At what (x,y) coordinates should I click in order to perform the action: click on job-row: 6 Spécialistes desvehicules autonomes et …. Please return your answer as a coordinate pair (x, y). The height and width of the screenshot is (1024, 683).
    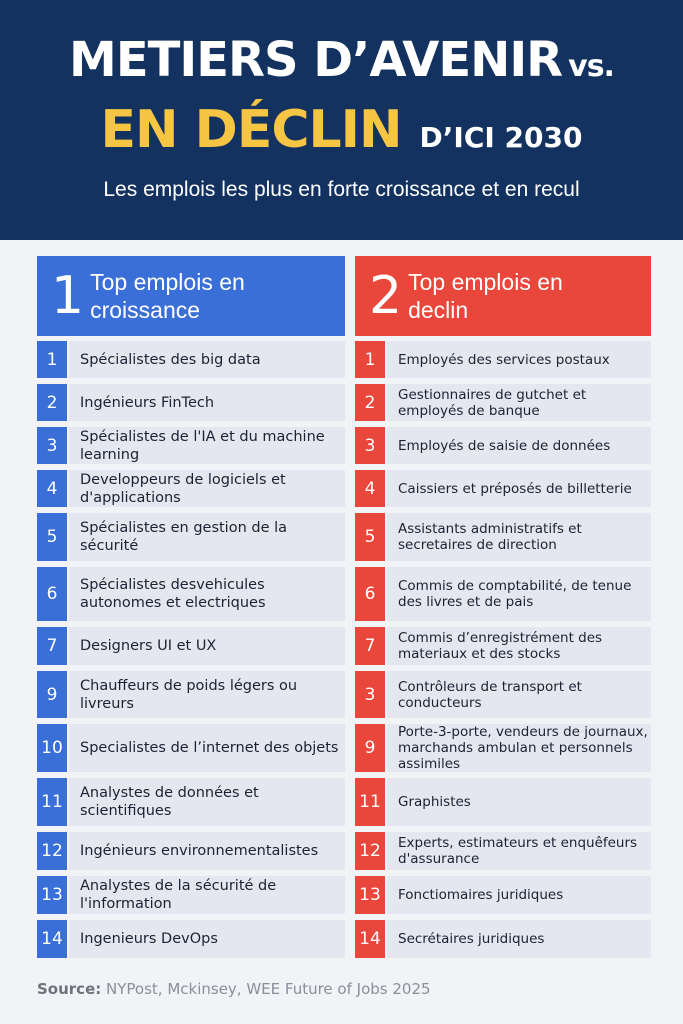
    Looking at the image, I should click on (191, 594).